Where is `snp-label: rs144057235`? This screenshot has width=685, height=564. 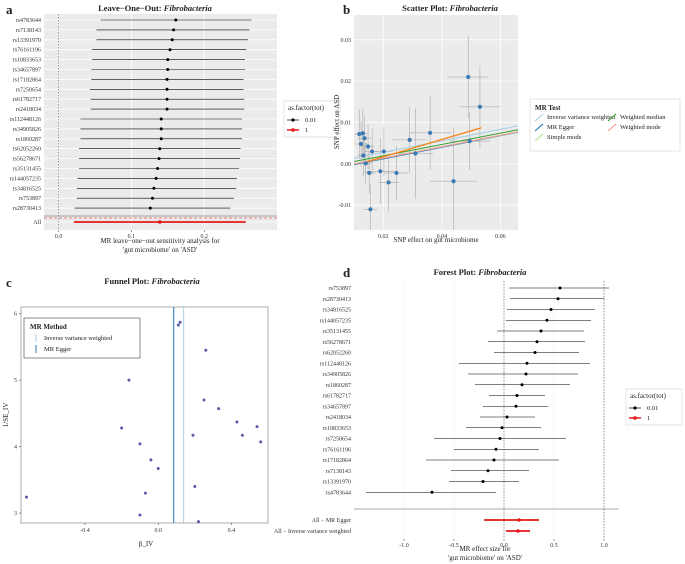 snp-label: rs144057235 is located at coordinates (25, 179).